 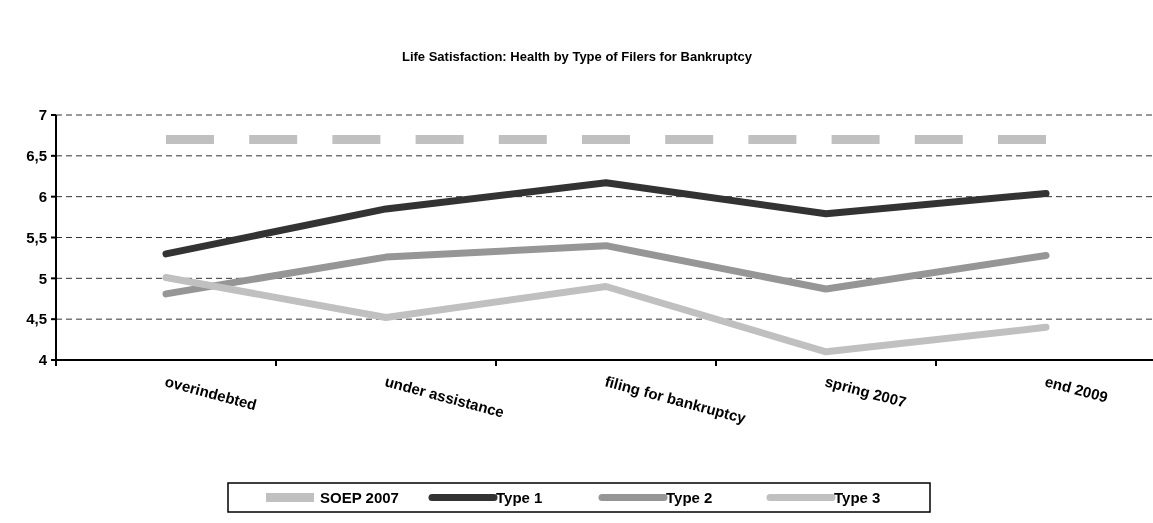 What do you see at coordinates (1076, 389) in the screenshot?
I see `x-tick-label: end 2009` at bounding box center [1076, 389].